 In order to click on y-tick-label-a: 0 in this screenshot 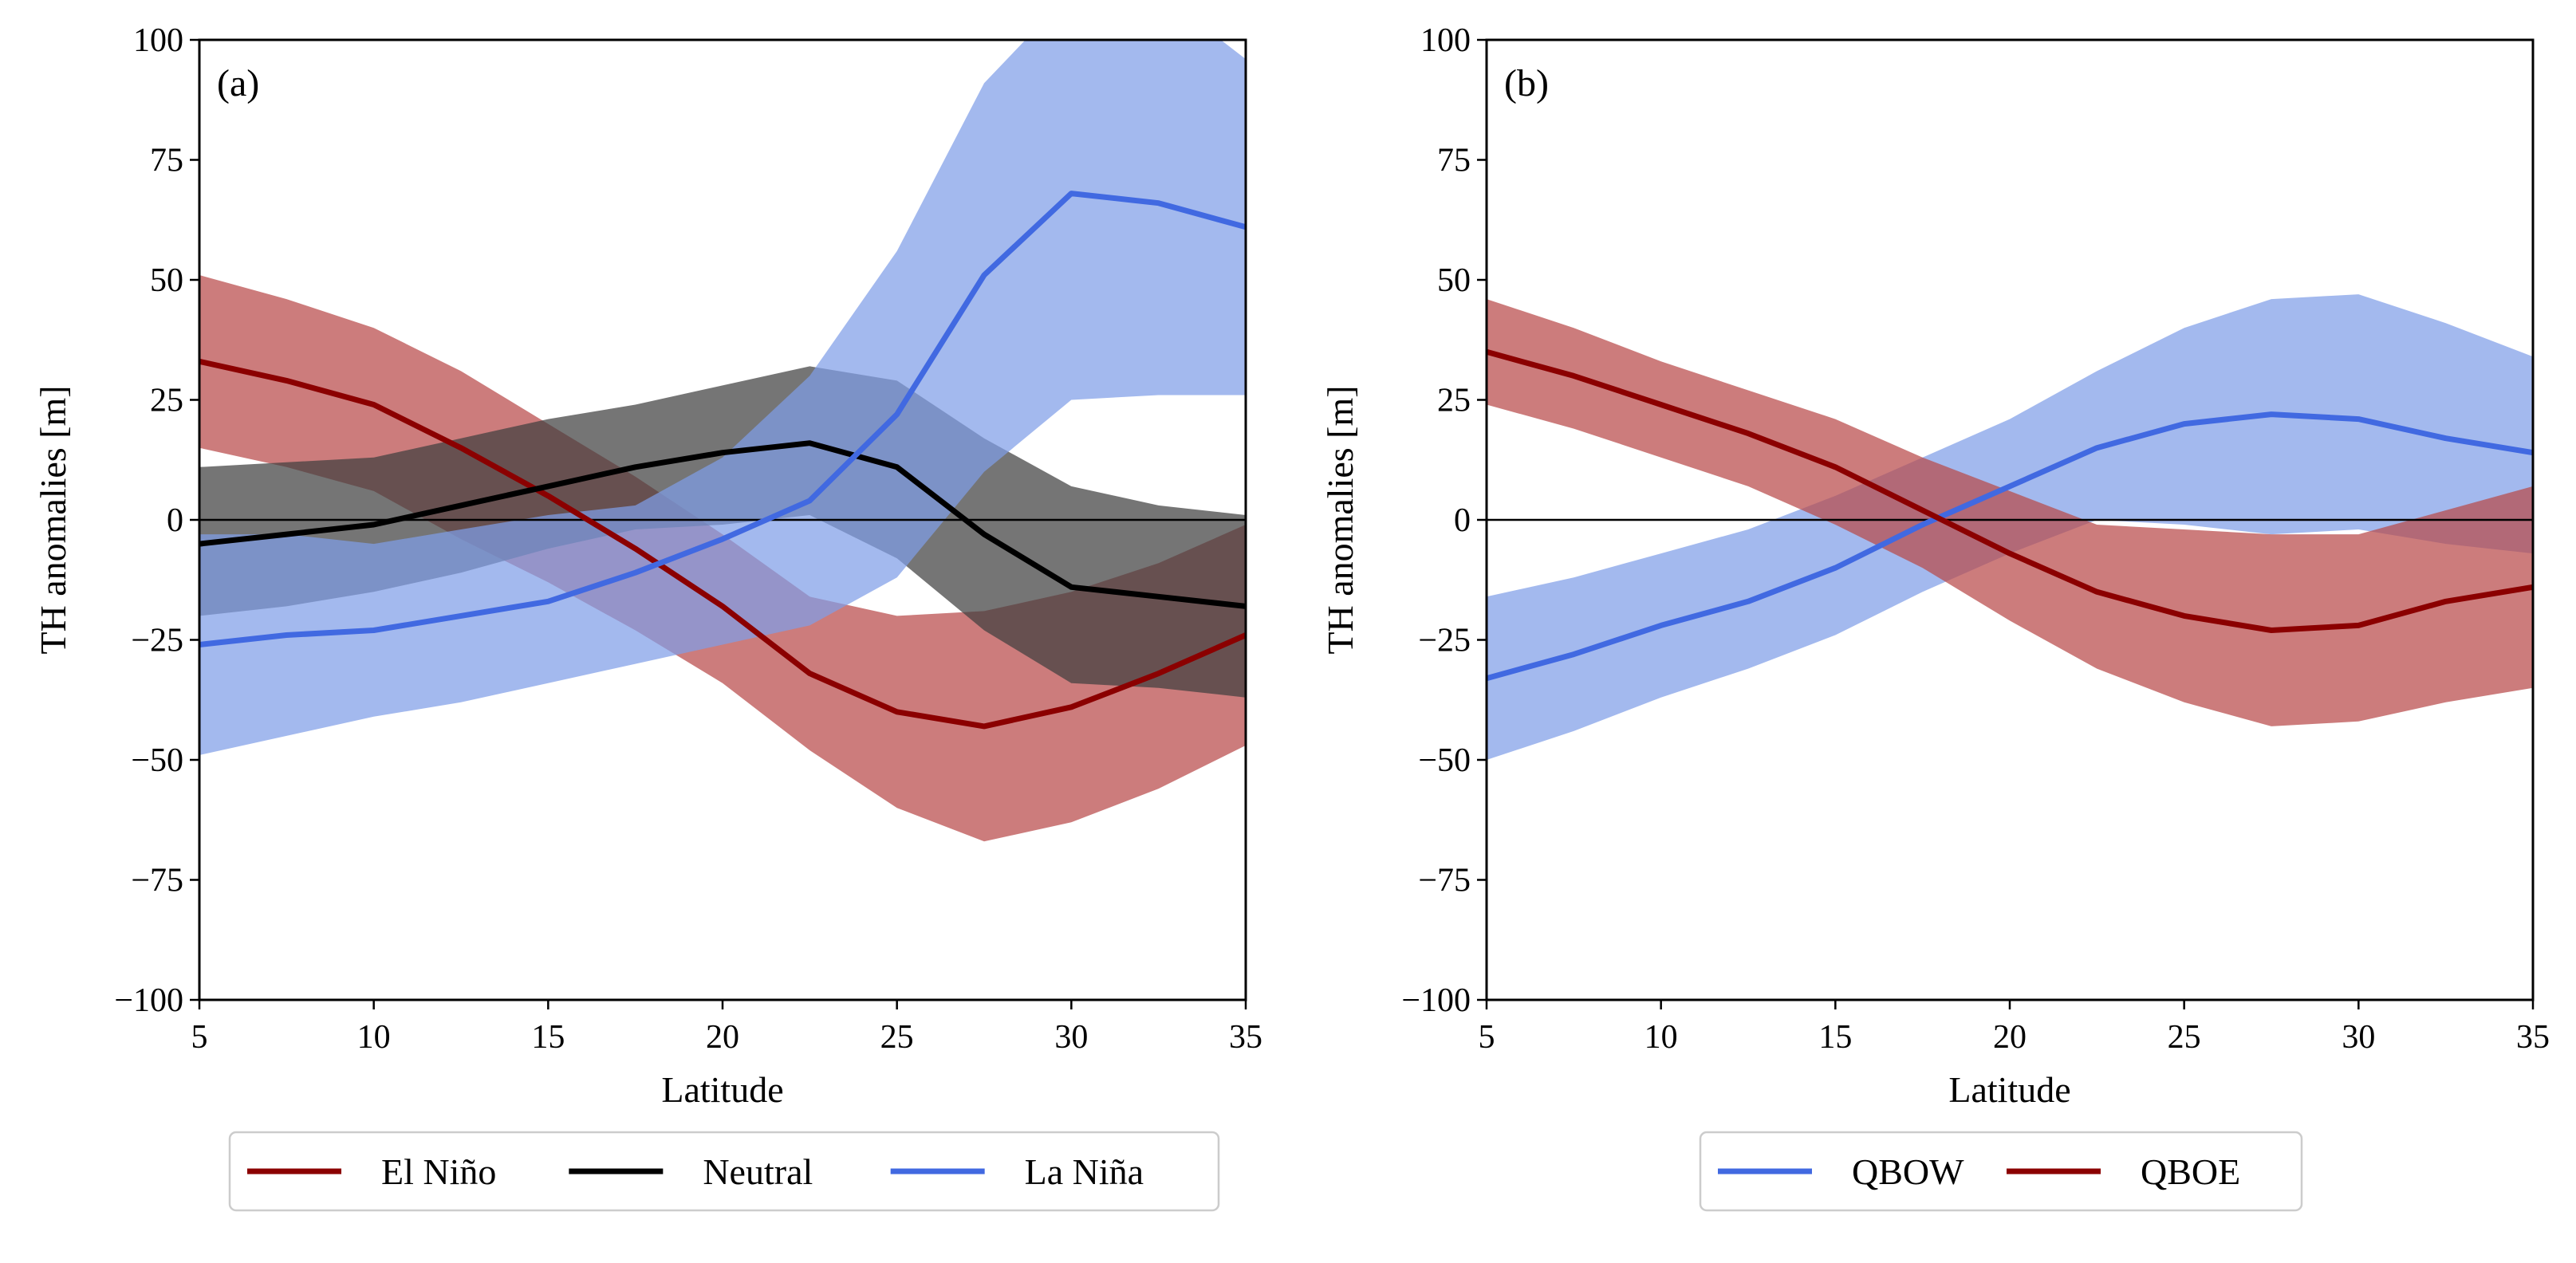, I will do `click(175, 520)`.